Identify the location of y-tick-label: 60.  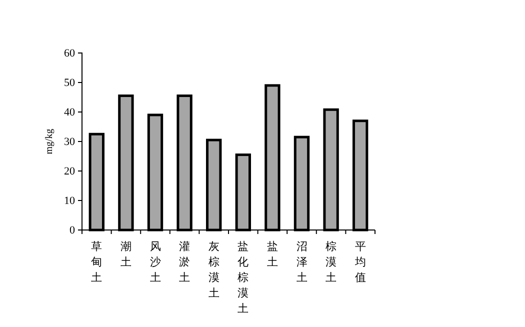
(70, 54).